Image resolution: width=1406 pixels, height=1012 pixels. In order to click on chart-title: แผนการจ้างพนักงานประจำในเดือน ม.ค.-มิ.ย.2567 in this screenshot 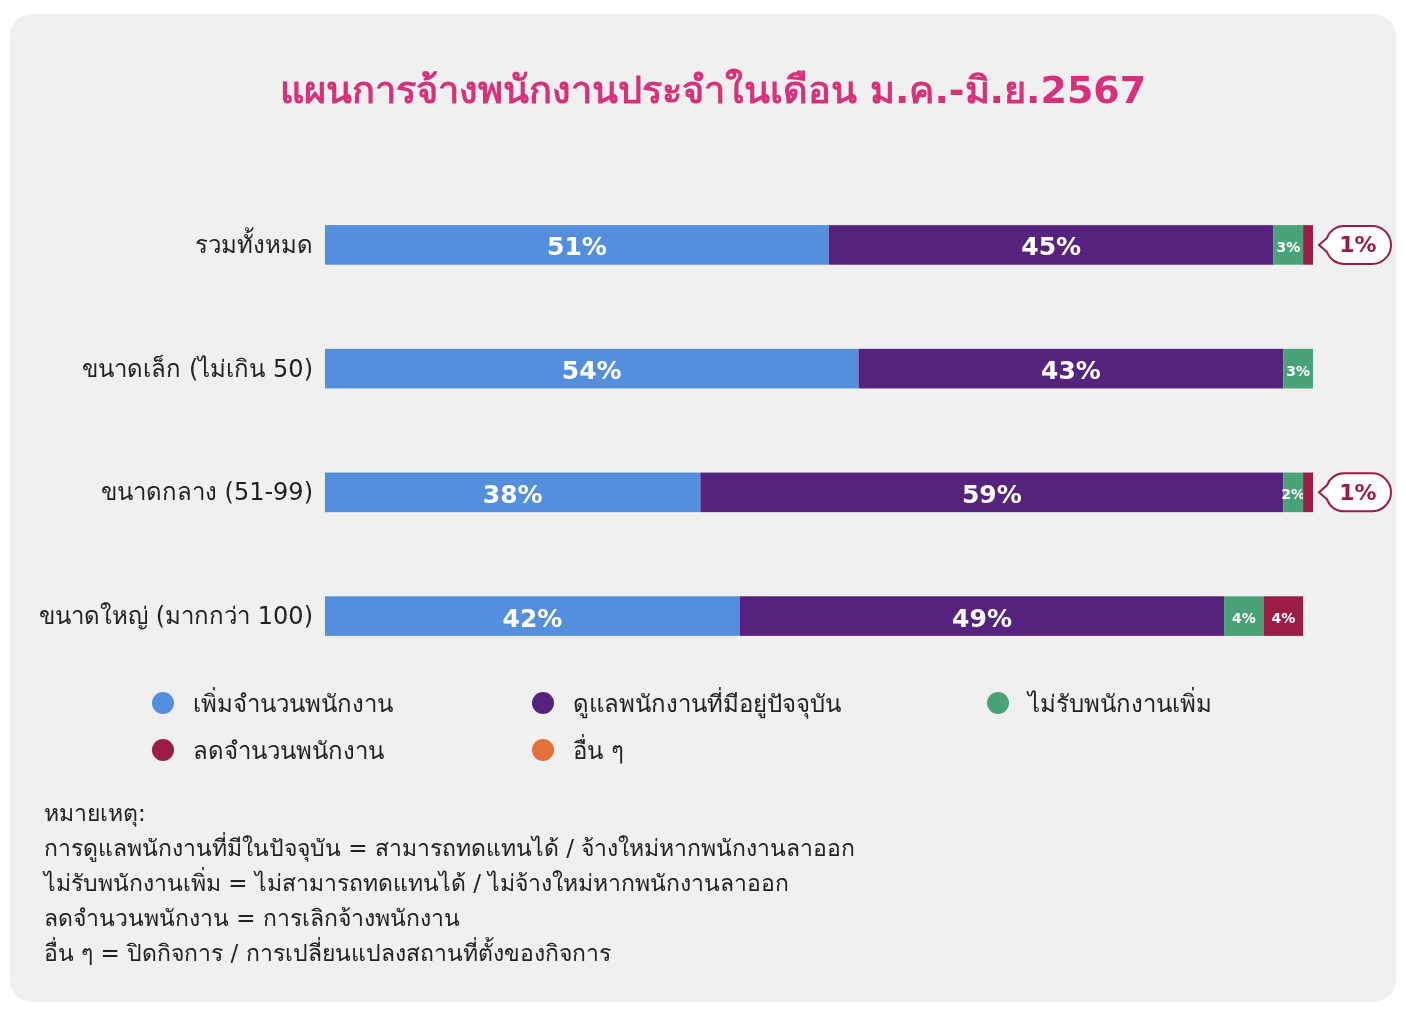, I will do `click(713, 90)`.